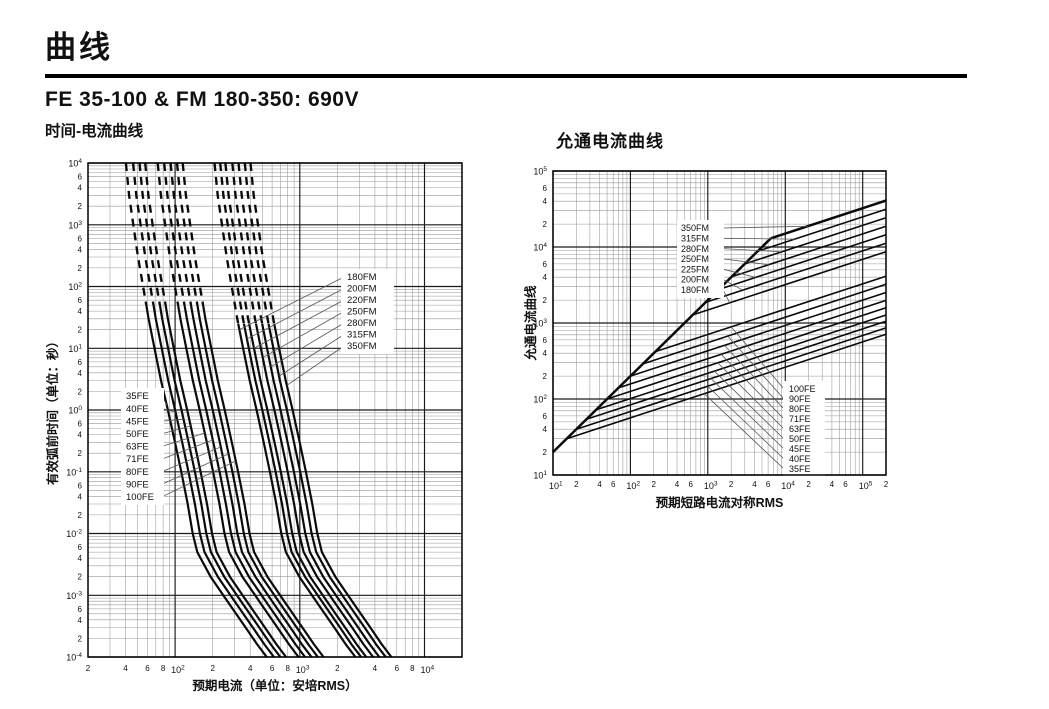 The image size is (1049, 709). I want to click on curve-63FE, so click(238, 481).